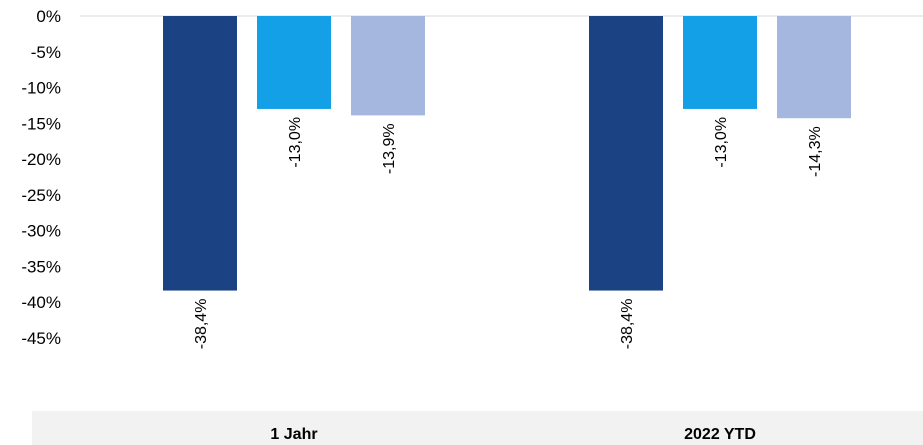 Image resolution: width=923 pixels, height=445 pixels. Describe the element at coordinates (512, 434) in the screenshot. I see `x-axis: 1 Jahr 2022 YTD` at that location.